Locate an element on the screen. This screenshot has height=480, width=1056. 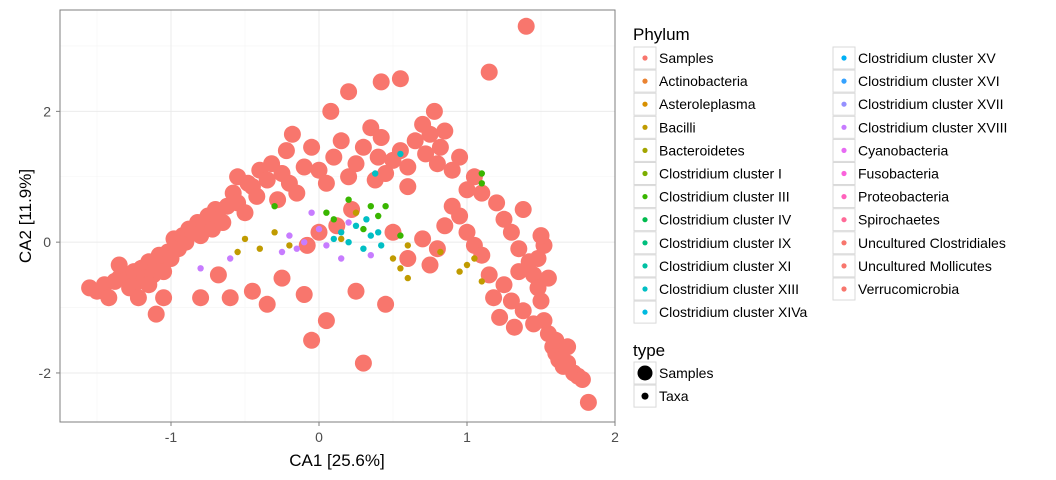
x-tick-label: -1 is located at coordinates (171, 437).